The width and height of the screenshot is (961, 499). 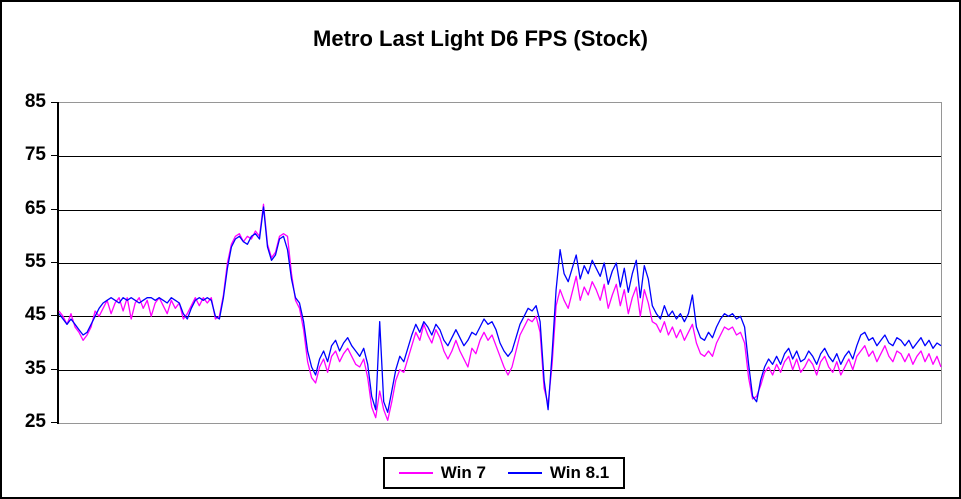 I want to click on y-tick-label-25: 25, so click(x=35, y=421).